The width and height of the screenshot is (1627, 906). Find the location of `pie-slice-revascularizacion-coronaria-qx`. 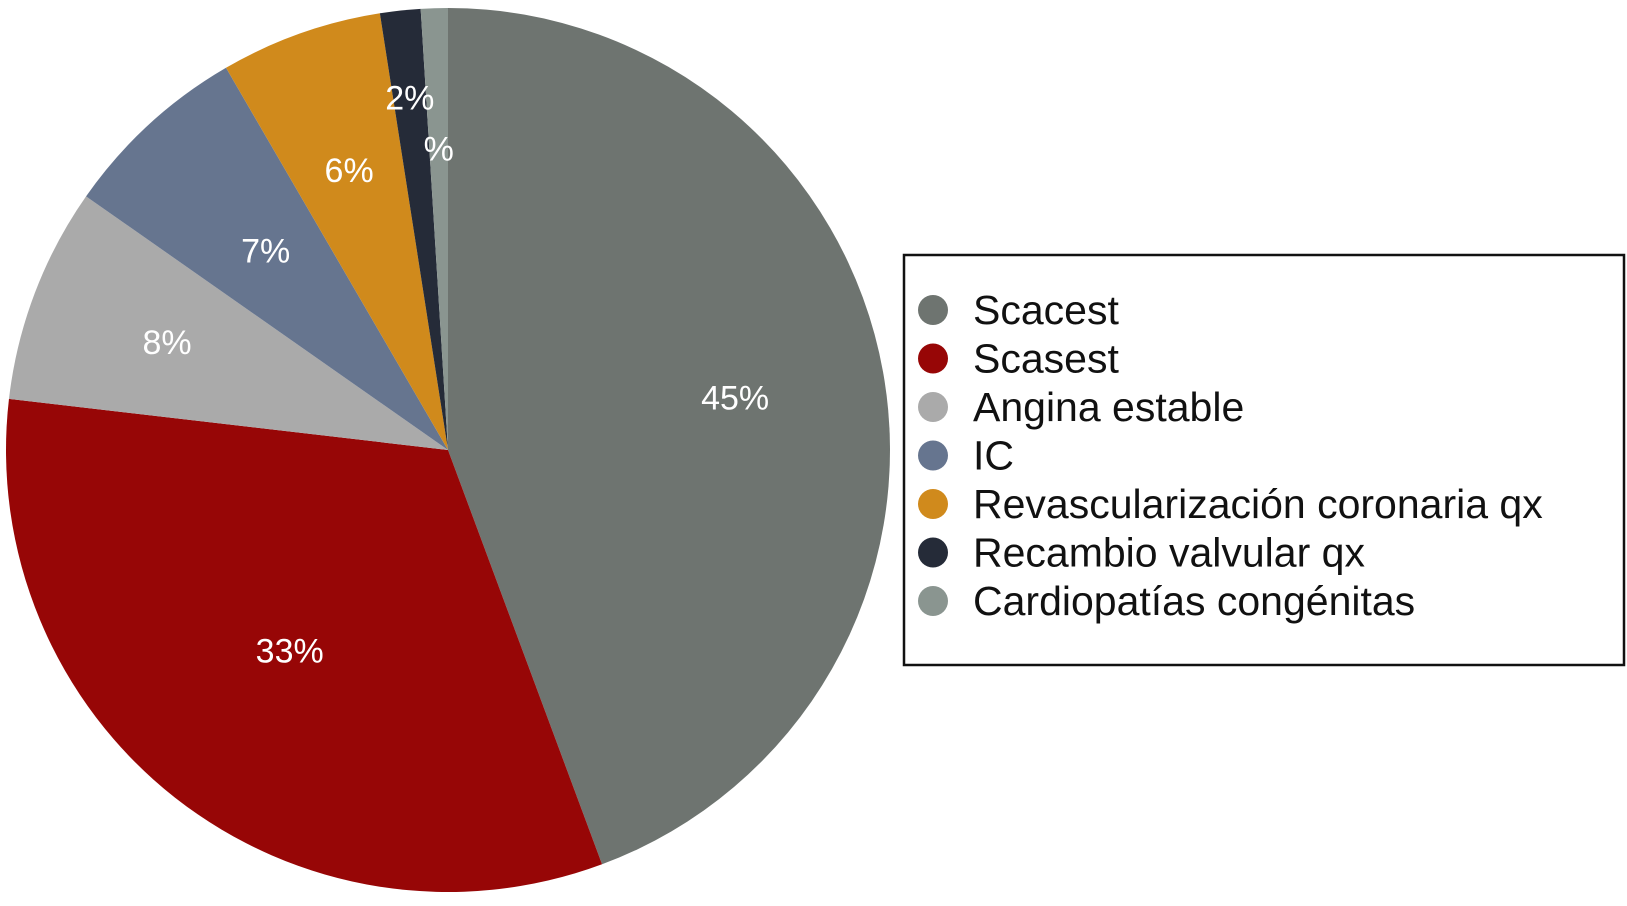

pie-slice-revascularizacion-coronaria-qx is located at coordinates (337, 232).